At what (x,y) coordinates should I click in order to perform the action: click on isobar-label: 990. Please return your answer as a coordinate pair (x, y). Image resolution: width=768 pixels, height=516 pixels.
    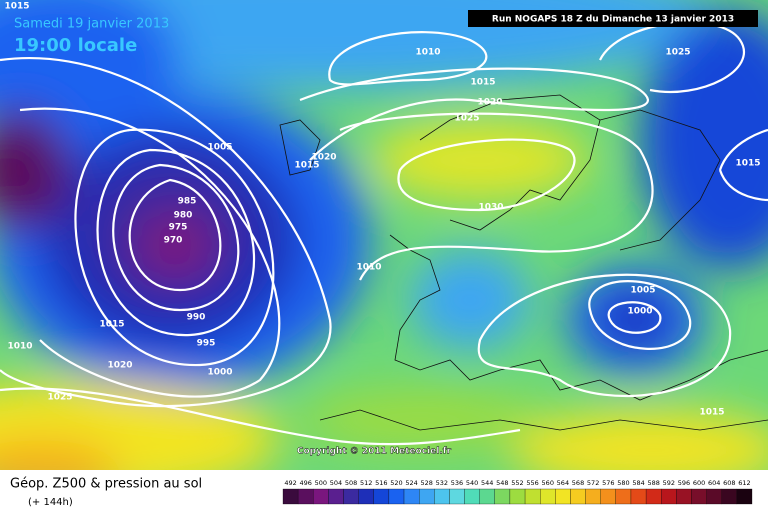
    Looking at the image, I should click on (196, 318).